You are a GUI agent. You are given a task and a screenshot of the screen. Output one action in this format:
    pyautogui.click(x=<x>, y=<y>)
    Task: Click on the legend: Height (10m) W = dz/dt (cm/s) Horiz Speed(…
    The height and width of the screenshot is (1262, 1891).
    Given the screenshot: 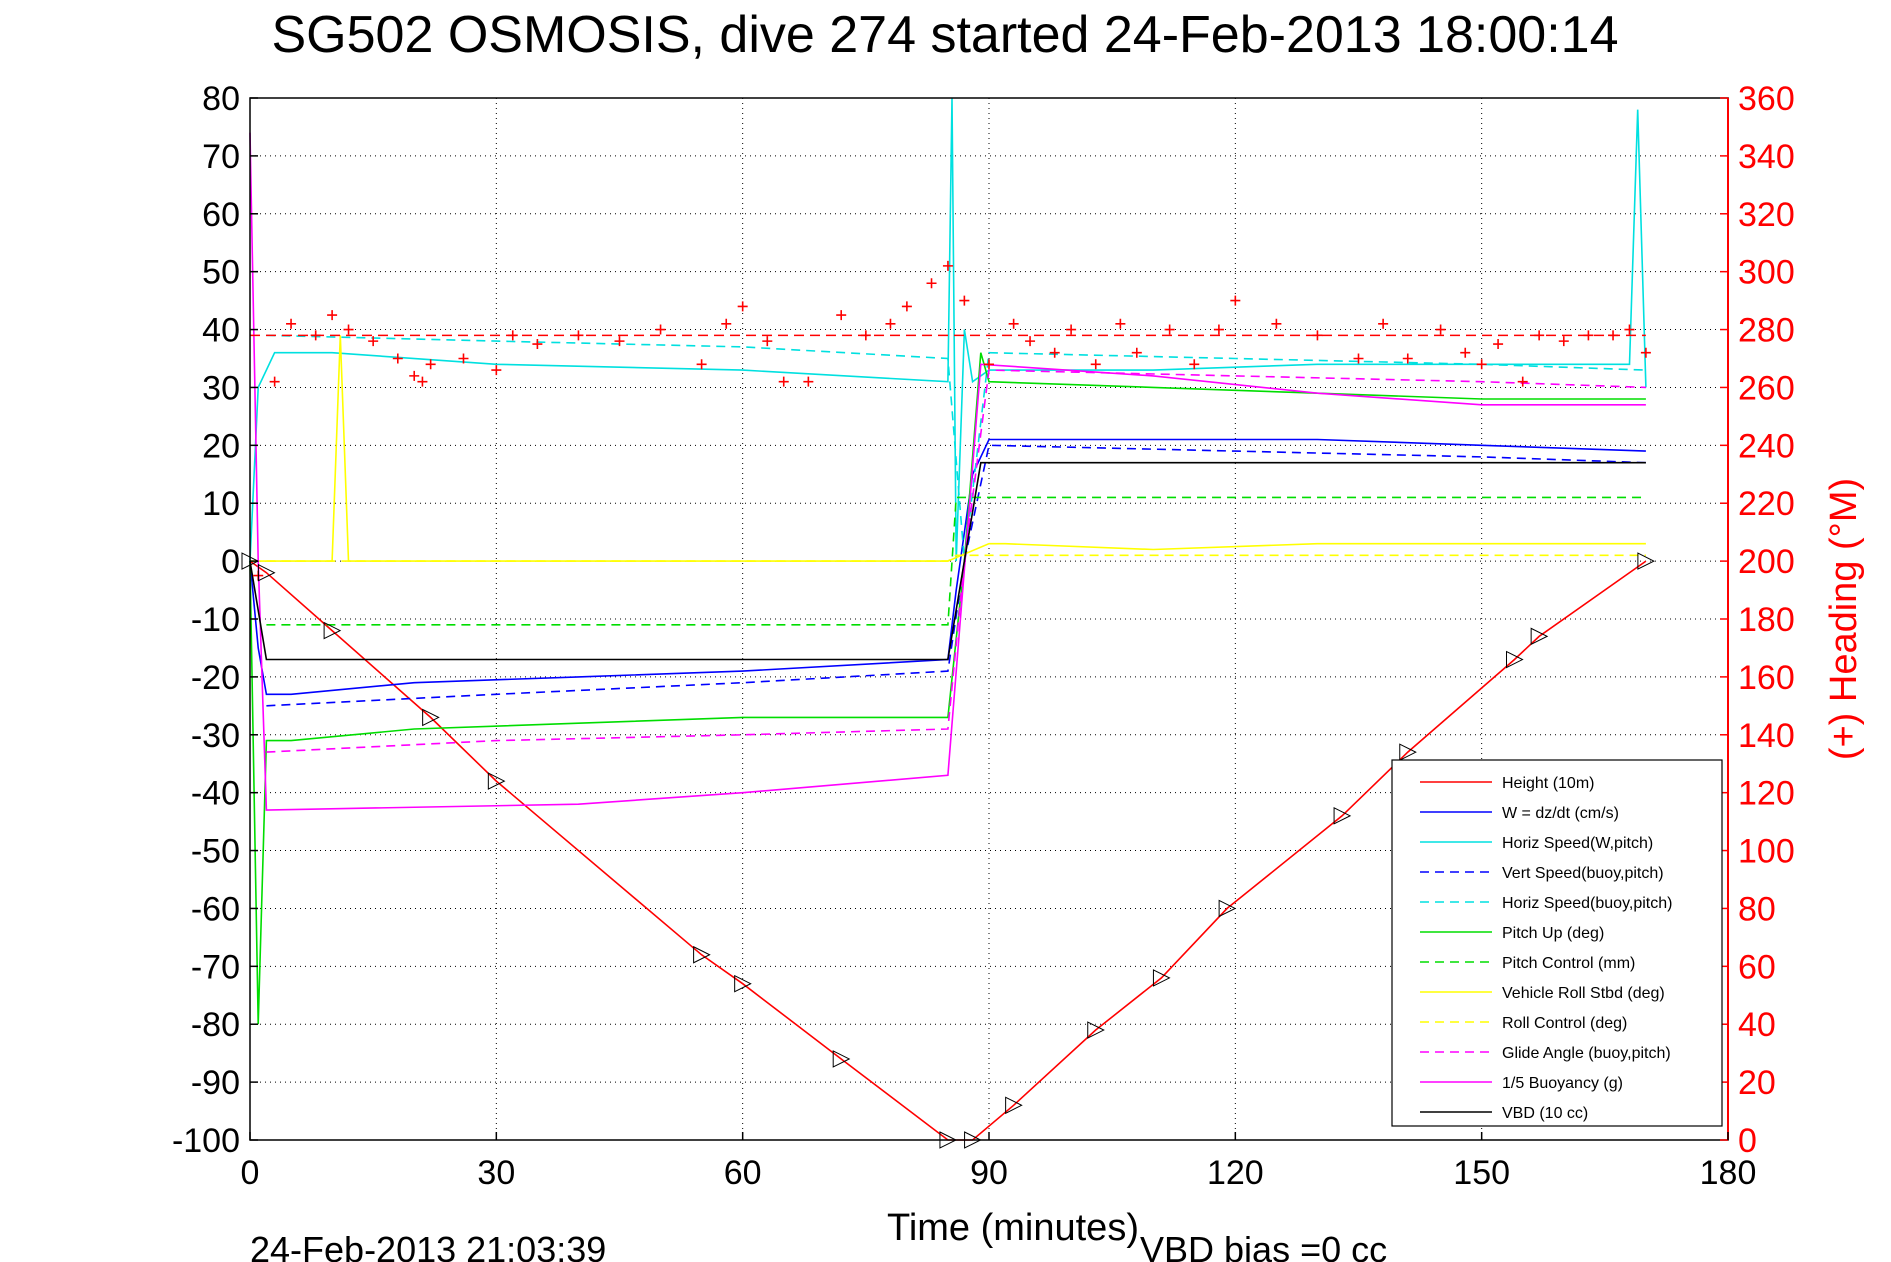 What is the action you would take?
    pyautogui.click(x=1557, y=943)
    